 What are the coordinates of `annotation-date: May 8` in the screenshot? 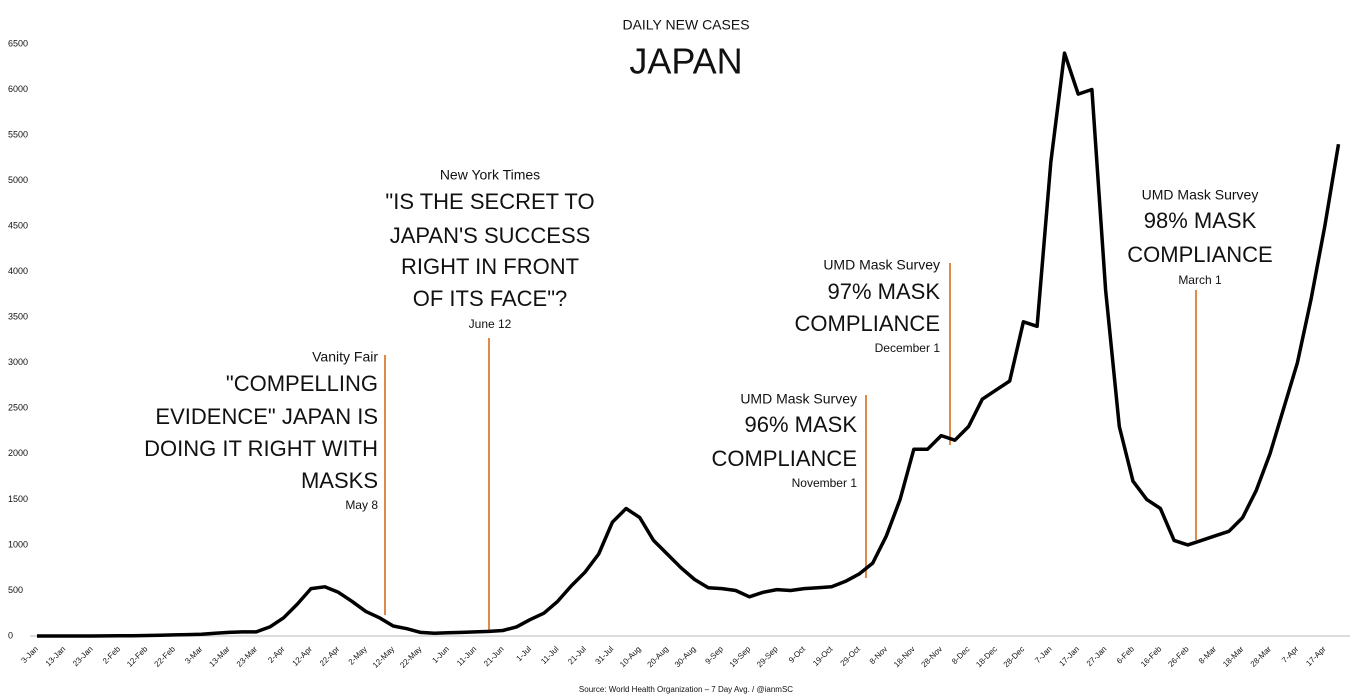 It's located at (361, 505).